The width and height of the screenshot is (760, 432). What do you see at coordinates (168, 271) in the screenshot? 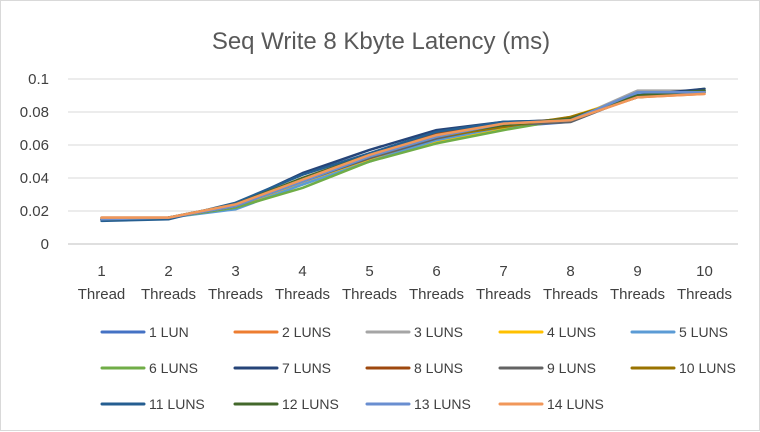
I see `x-tick-label: 2` at bounding box center [168, 271].